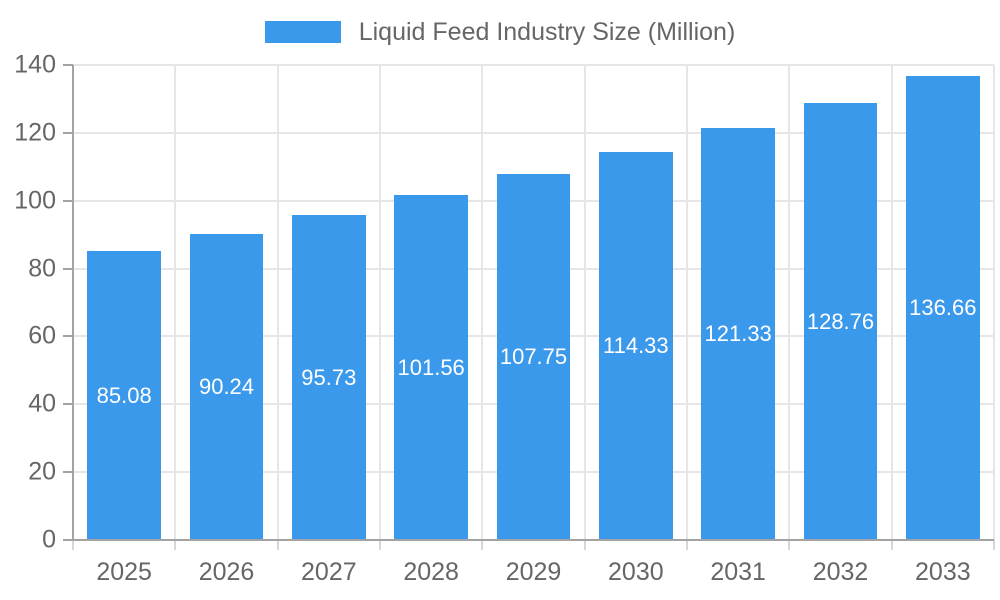 The image size is (1000, 600). I want to click on x-tick-label: 2030, so click(636, 572).